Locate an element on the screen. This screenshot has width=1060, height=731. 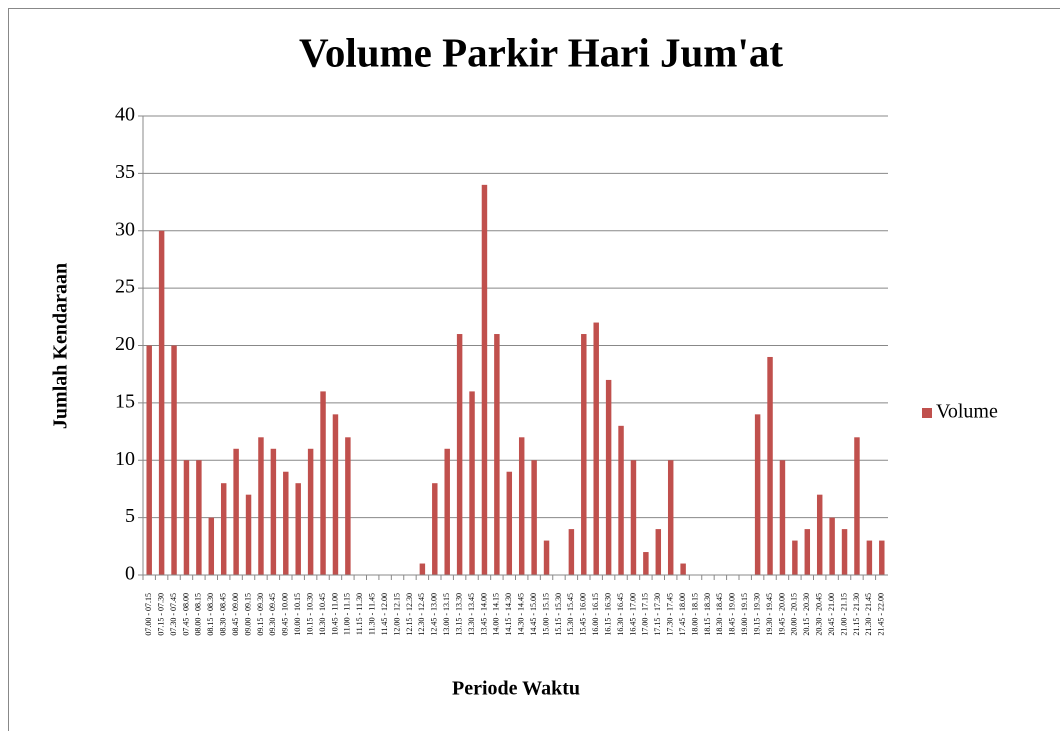
x-tick-label: 08.30 - 08.45 is located at coordinates (223, 614).